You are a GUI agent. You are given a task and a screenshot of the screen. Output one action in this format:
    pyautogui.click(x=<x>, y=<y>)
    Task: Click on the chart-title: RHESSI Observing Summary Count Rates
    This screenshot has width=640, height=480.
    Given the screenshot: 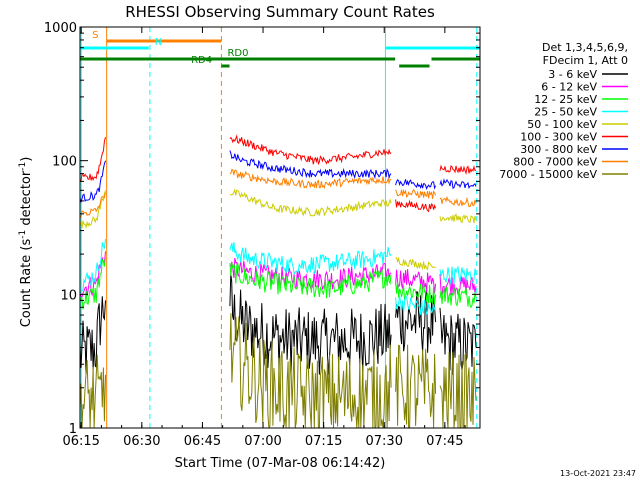 What is the action you would take?
    pyautogui.click(x=280, y=12)
    